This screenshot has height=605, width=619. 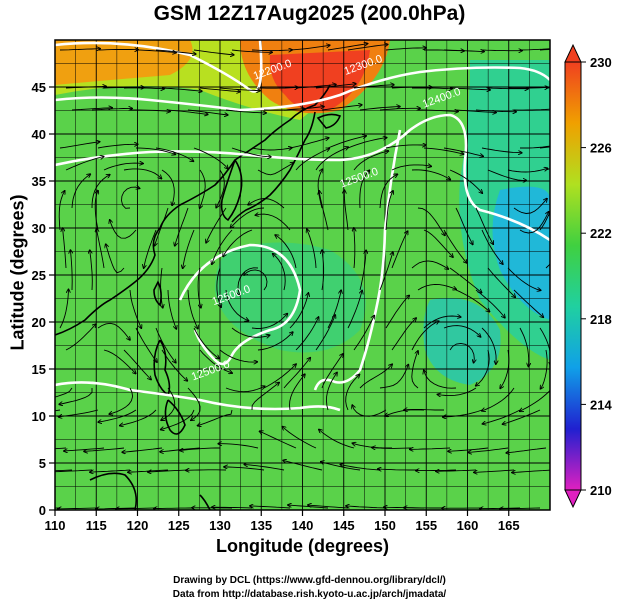 I want to click on contour-12500-north, so click(x=357, y=260).